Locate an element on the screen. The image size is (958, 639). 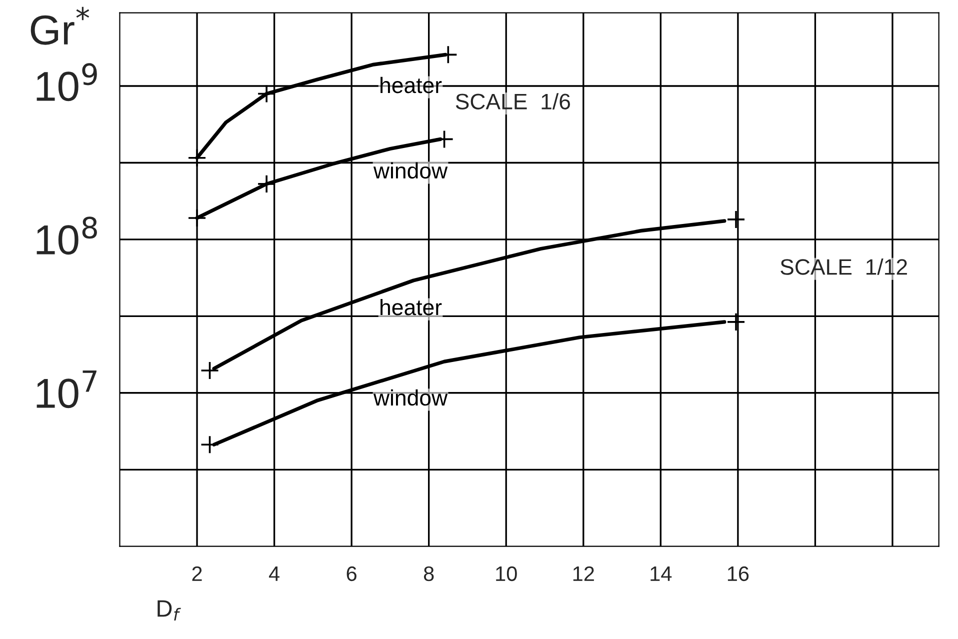
x-axis-title: D$_{f}$ is located at coordinates (169, 610).